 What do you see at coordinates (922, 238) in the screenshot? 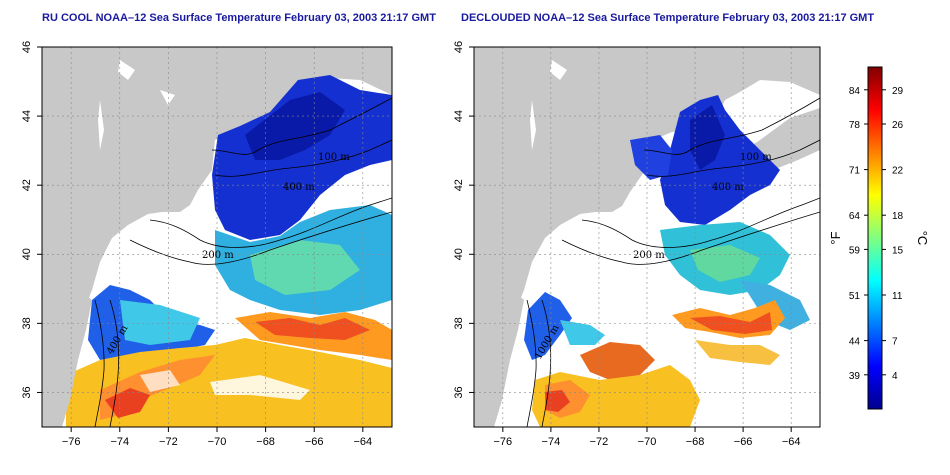
I see `celsius-unit-label: °C` at bounding box center [922, 238].